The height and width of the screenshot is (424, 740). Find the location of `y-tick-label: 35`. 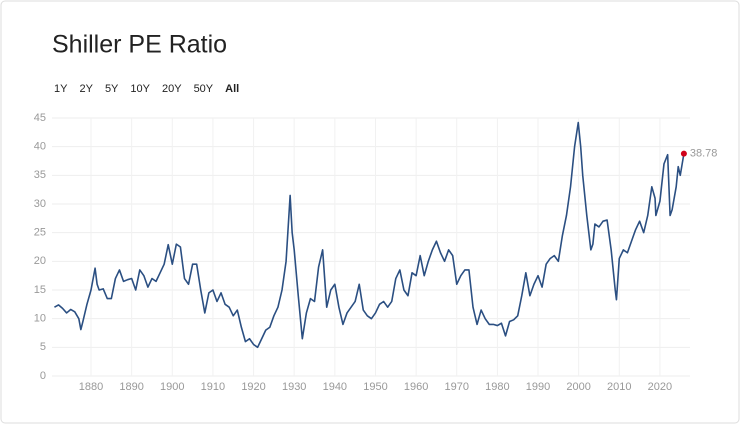

y-tick-label: 35 is located at coordinates (40, 175).